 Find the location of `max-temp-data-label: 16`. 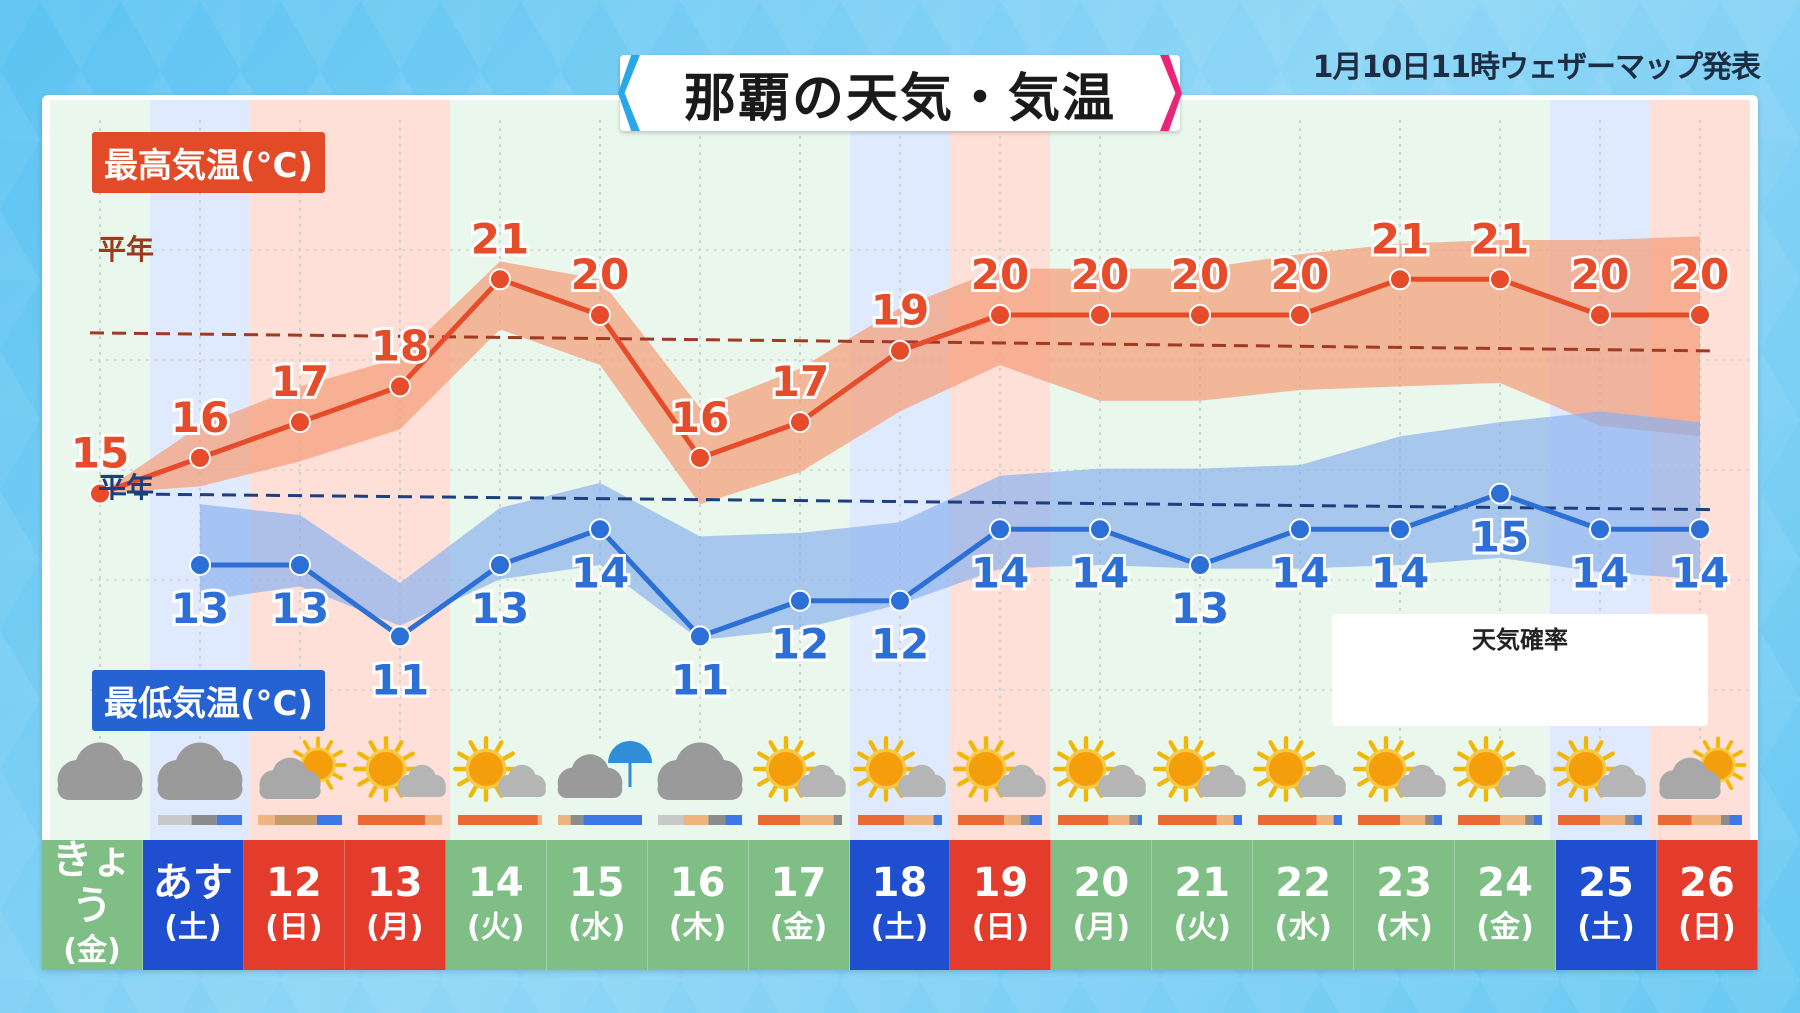

max-temp-data-label: 16 is located at coordinates (700, 417).